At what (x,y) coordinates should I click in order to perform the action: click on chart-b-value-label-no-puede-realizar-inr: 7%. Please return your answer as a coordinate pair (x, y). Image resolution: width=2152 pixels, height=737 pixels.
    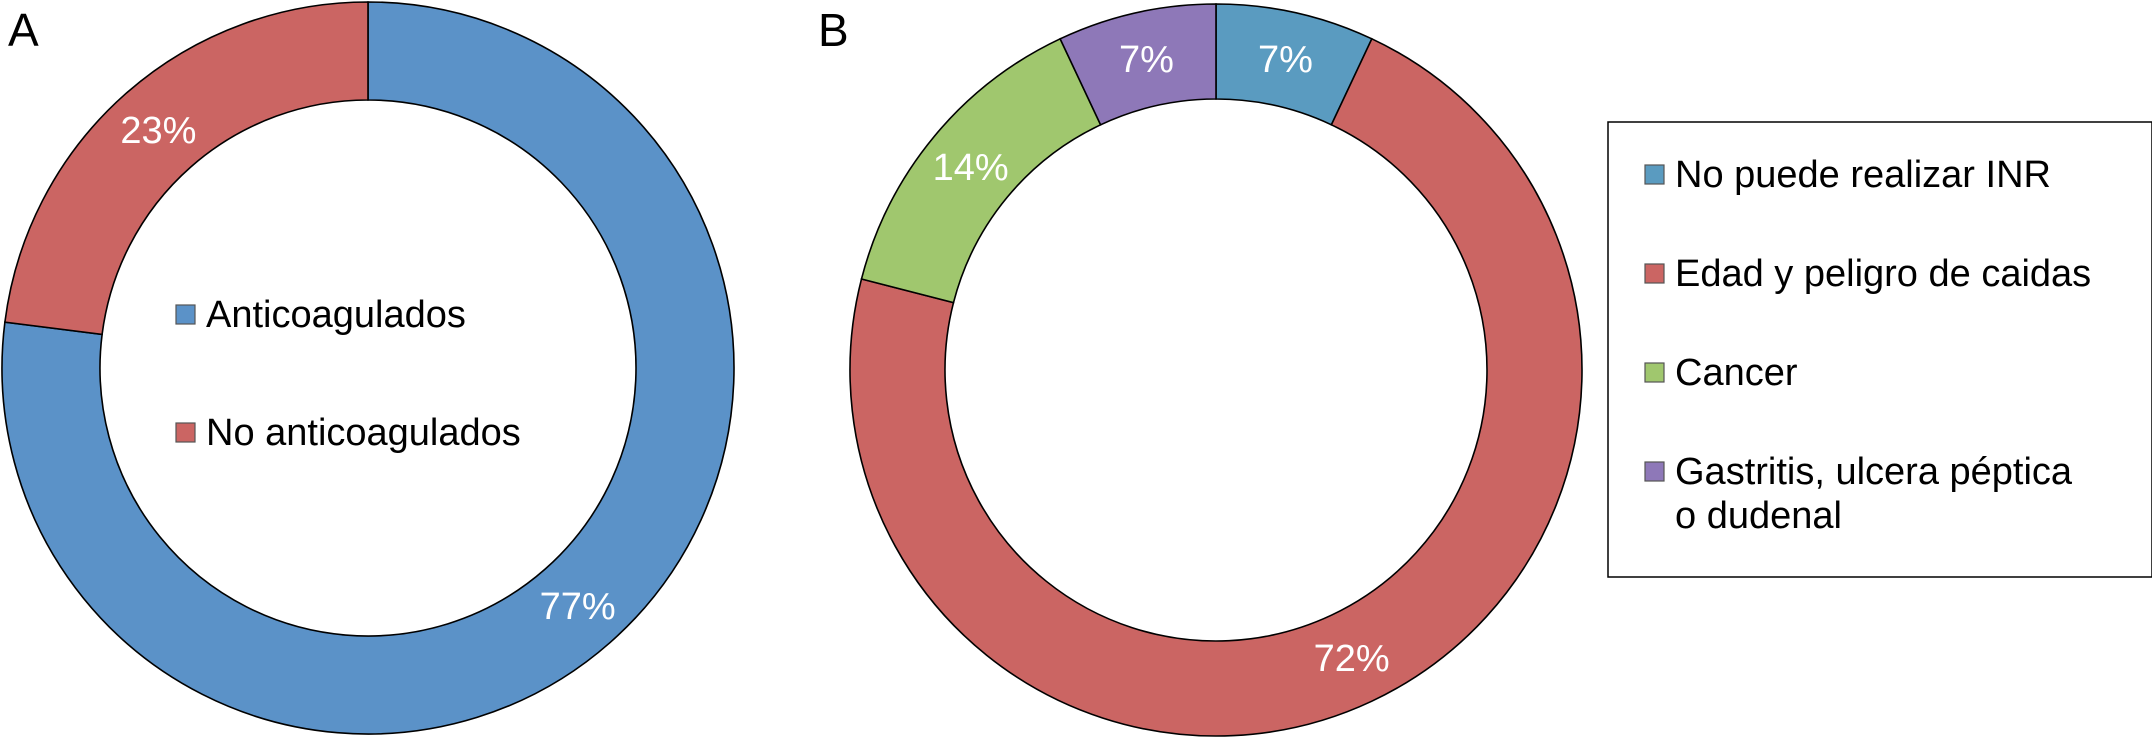
    Looking at the image, I should click on (1285, 60).